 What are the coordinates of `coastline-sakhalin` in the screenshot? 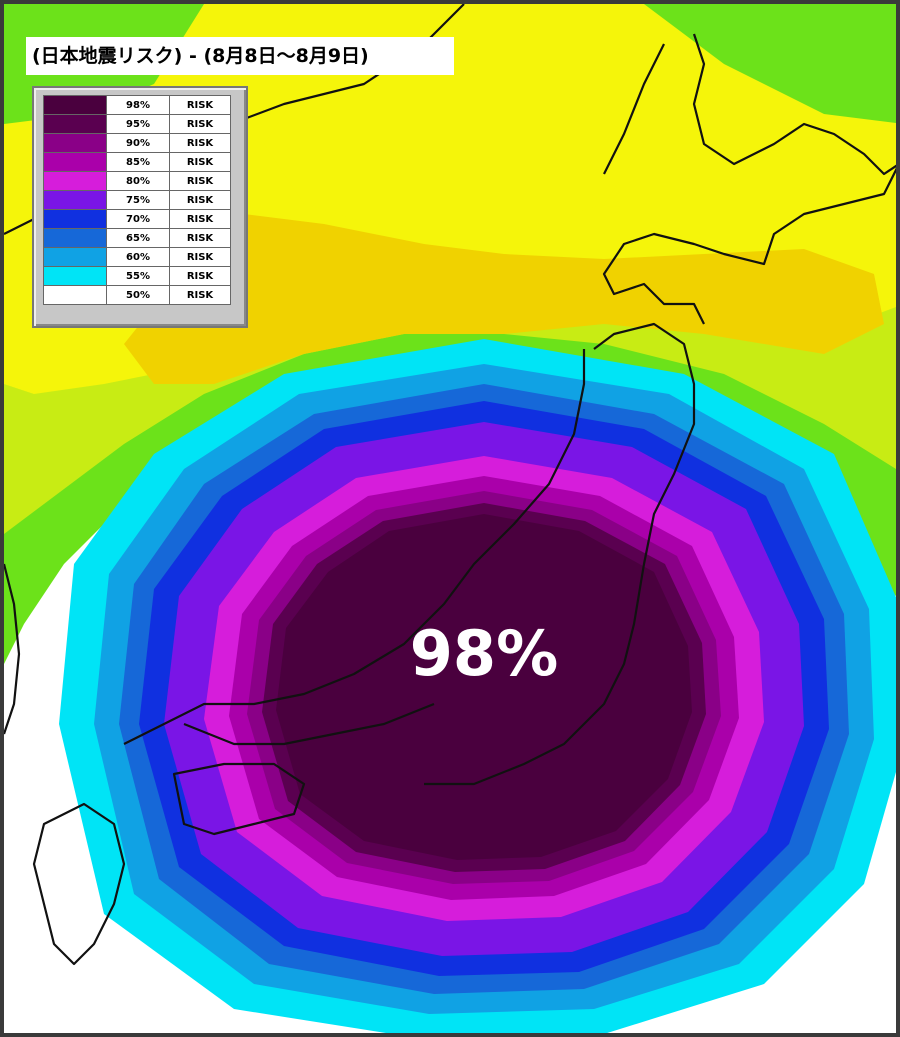 It's located at (634, 109).